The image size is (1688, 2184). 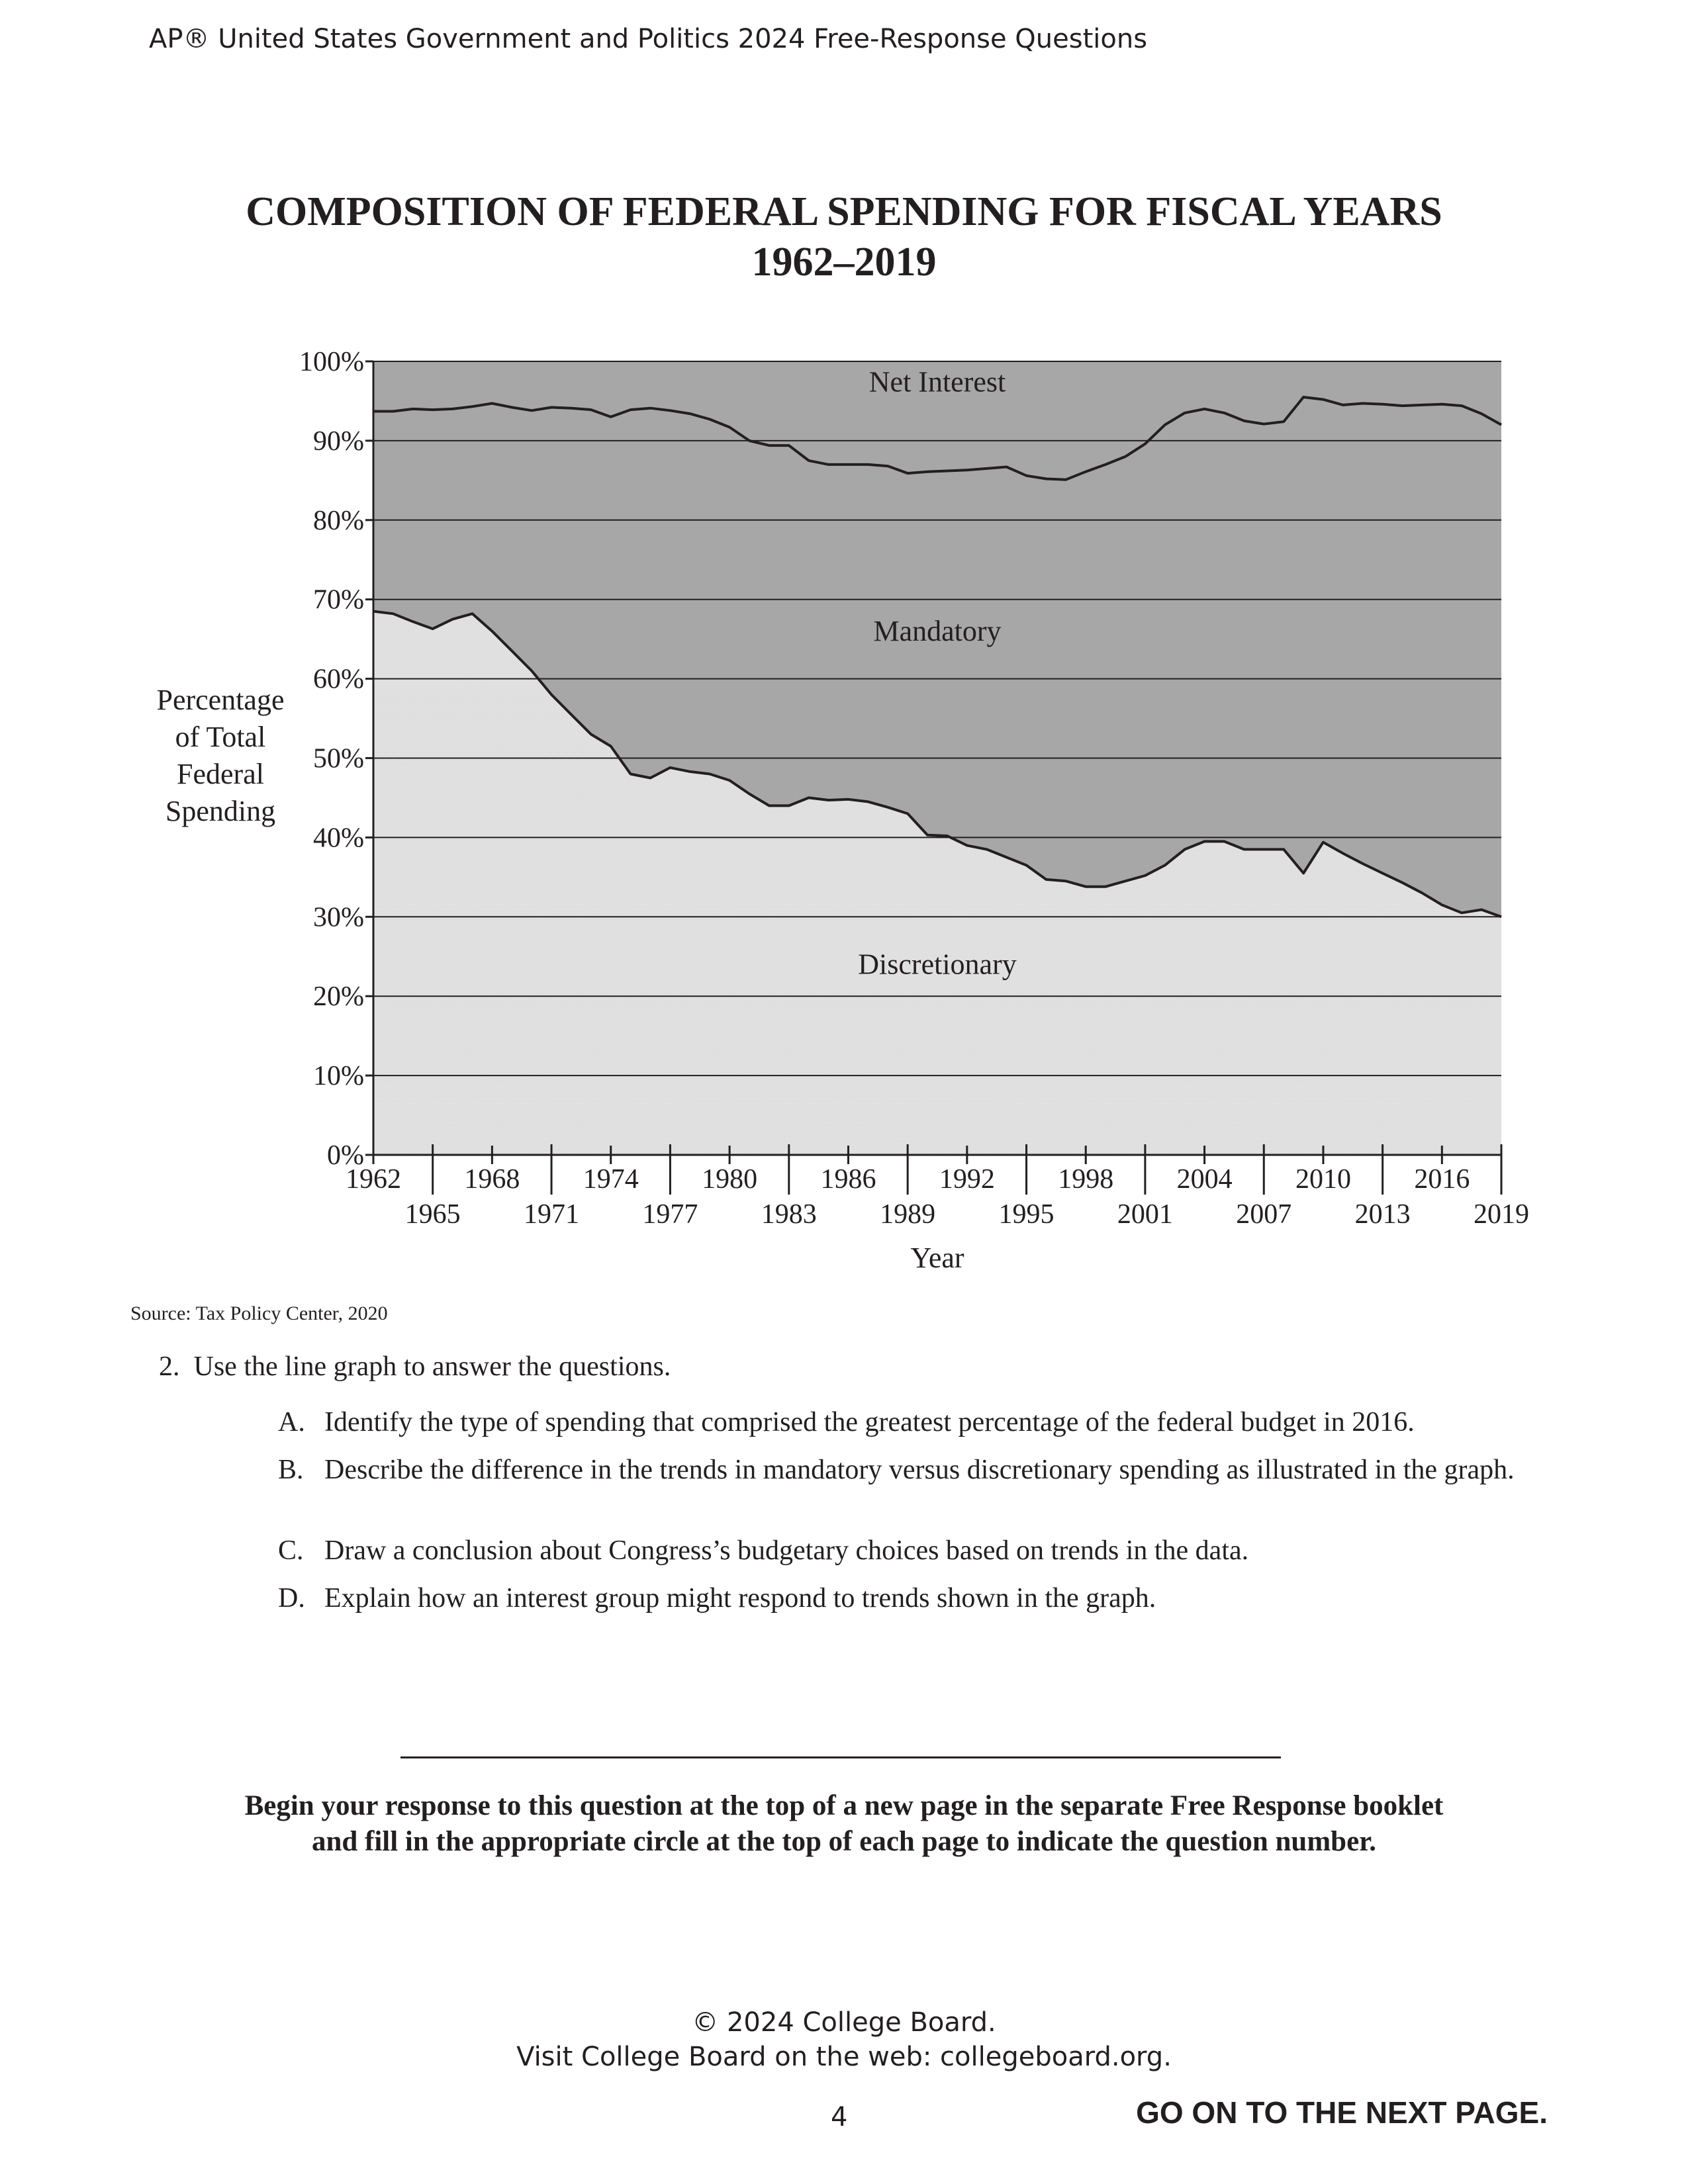 What do you see at coordinates (844, 262) in the screenshot?
I see `chart-title-line2: 1962–2019` at bounding box center [844, 262].